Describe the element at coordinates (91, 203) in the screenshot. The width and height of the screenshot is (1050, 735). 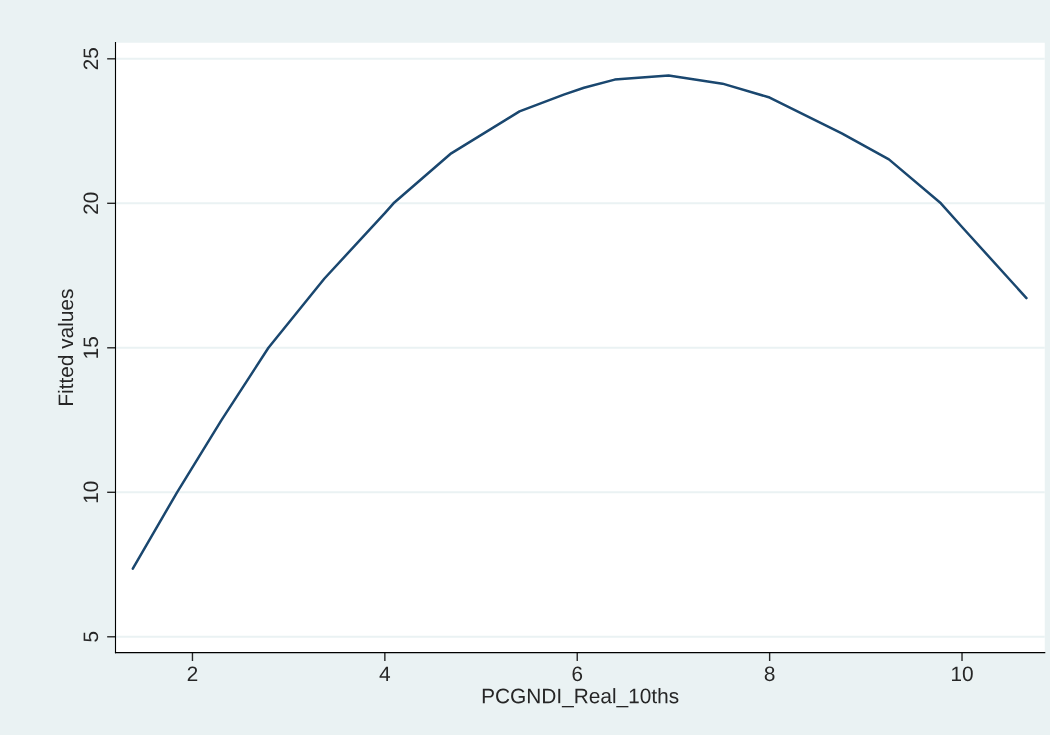
I see `y-tick-label: 20` at that location.